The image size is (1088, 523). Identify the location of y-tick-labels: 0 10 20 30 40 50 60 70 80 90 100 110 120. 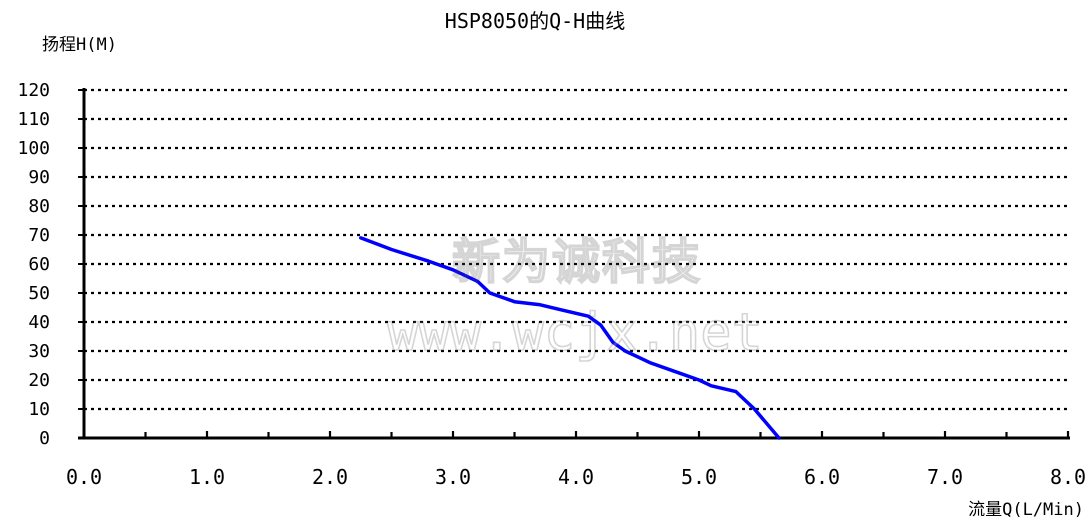
(33, 264).